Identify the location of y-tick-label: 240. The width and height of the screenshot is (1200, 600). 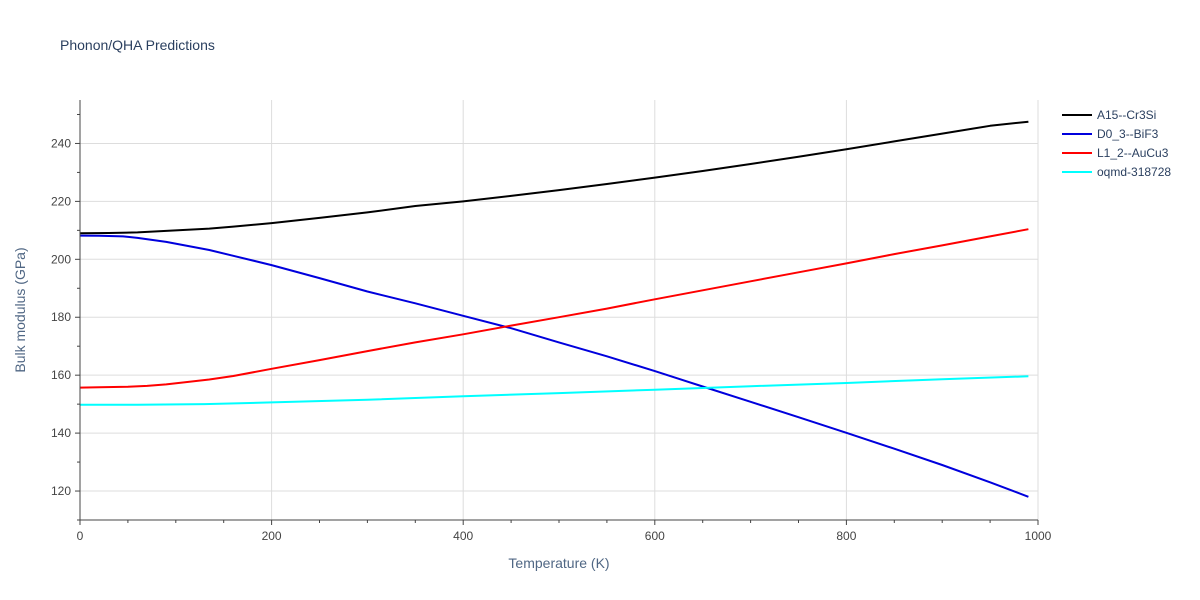
(61, 143).